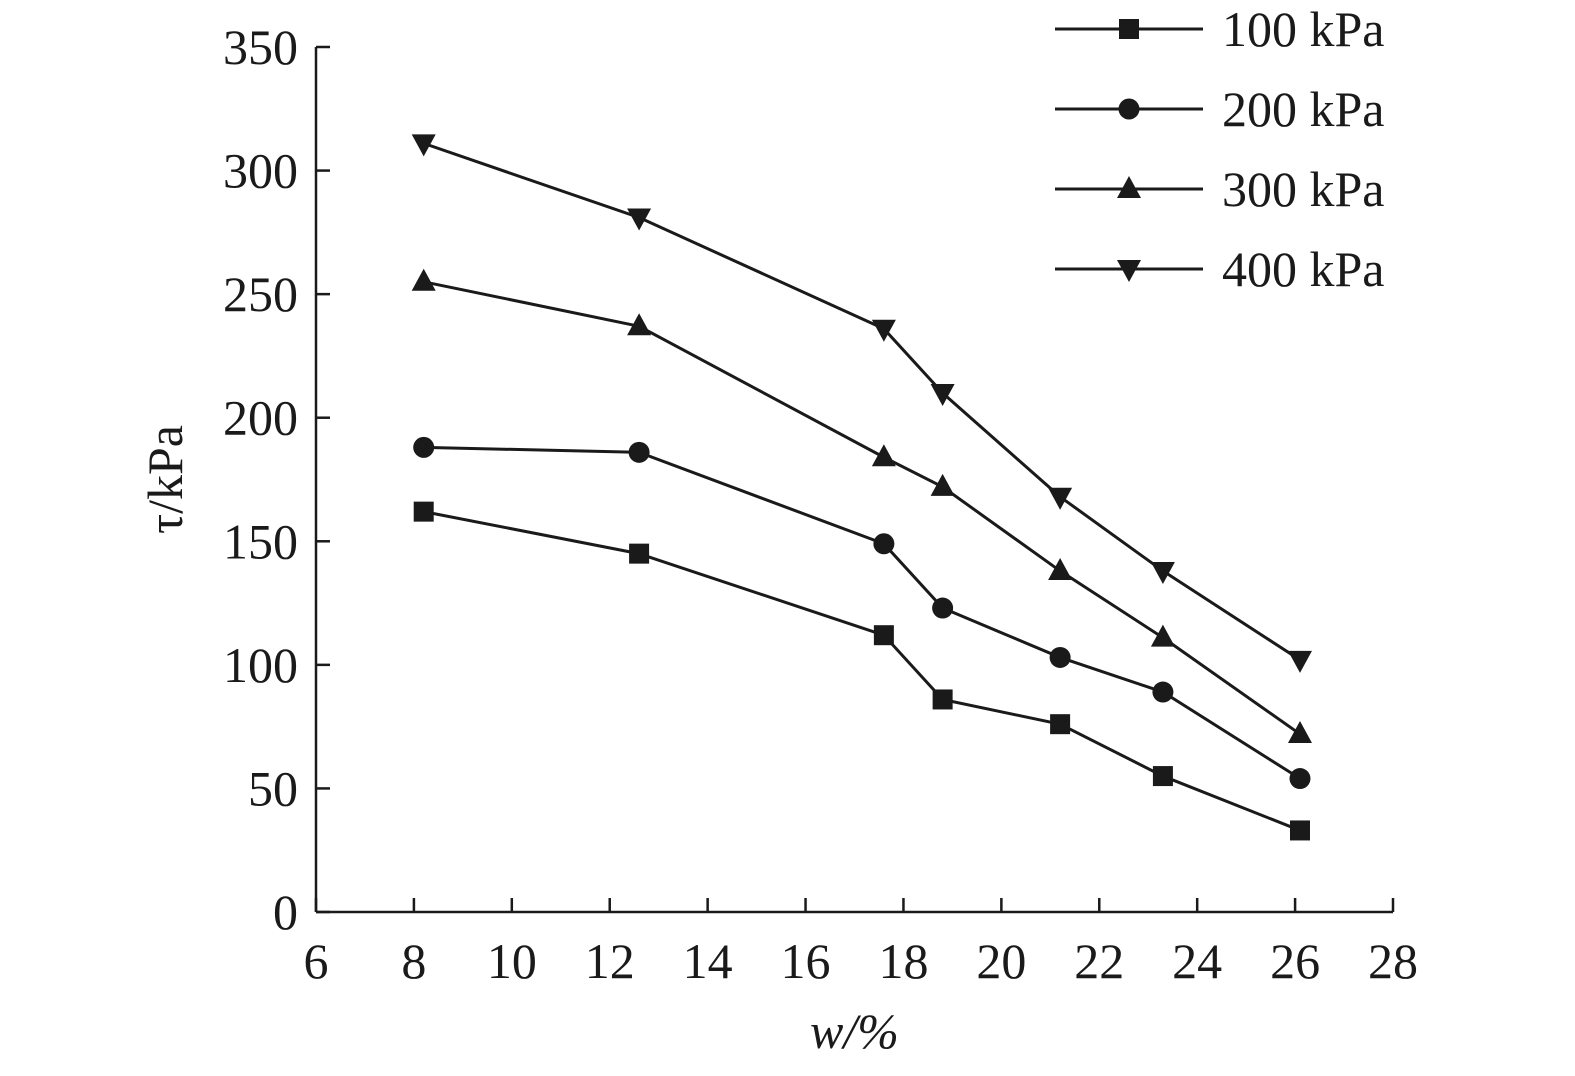  What do you see at coordinates (1220, 269) in the screenshot?
I see `legend-entry: 400 kPa` at bounding box center [1220, 269].